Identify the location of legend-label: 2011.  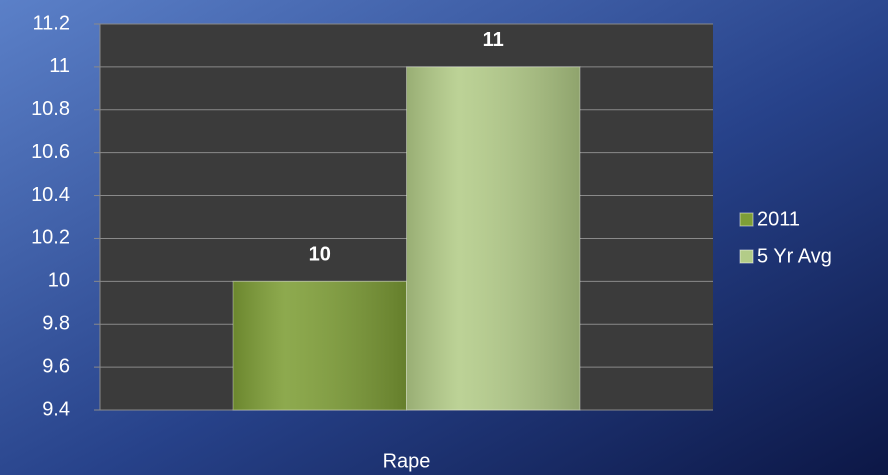
(778, 219).